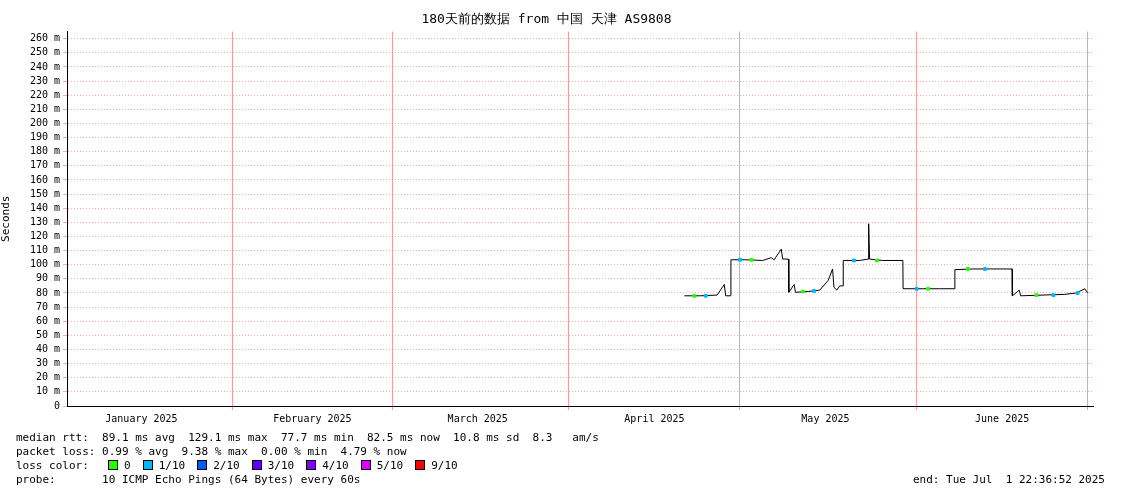 This screenshot has width=1121, height=494. Describe the element at coordinates (477, 418) in the screenshot. I see `x-tick-label: March 2025` at that location.